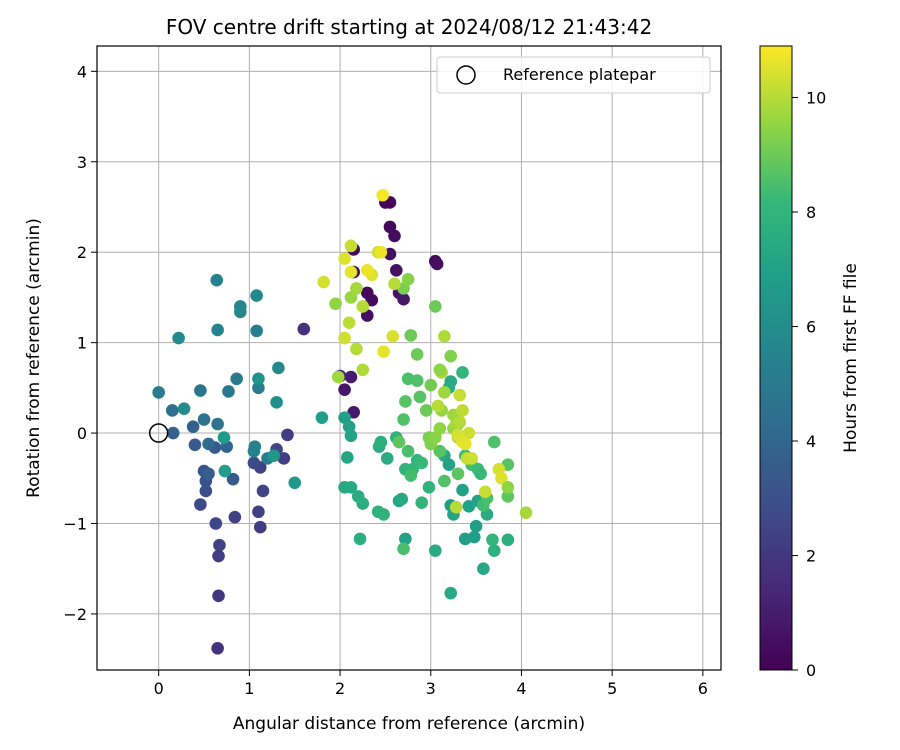  What do you see at coordinates (82, 252) in the screenshot?
I see `y-tick-label: 2` at bounding box center [82, 252].